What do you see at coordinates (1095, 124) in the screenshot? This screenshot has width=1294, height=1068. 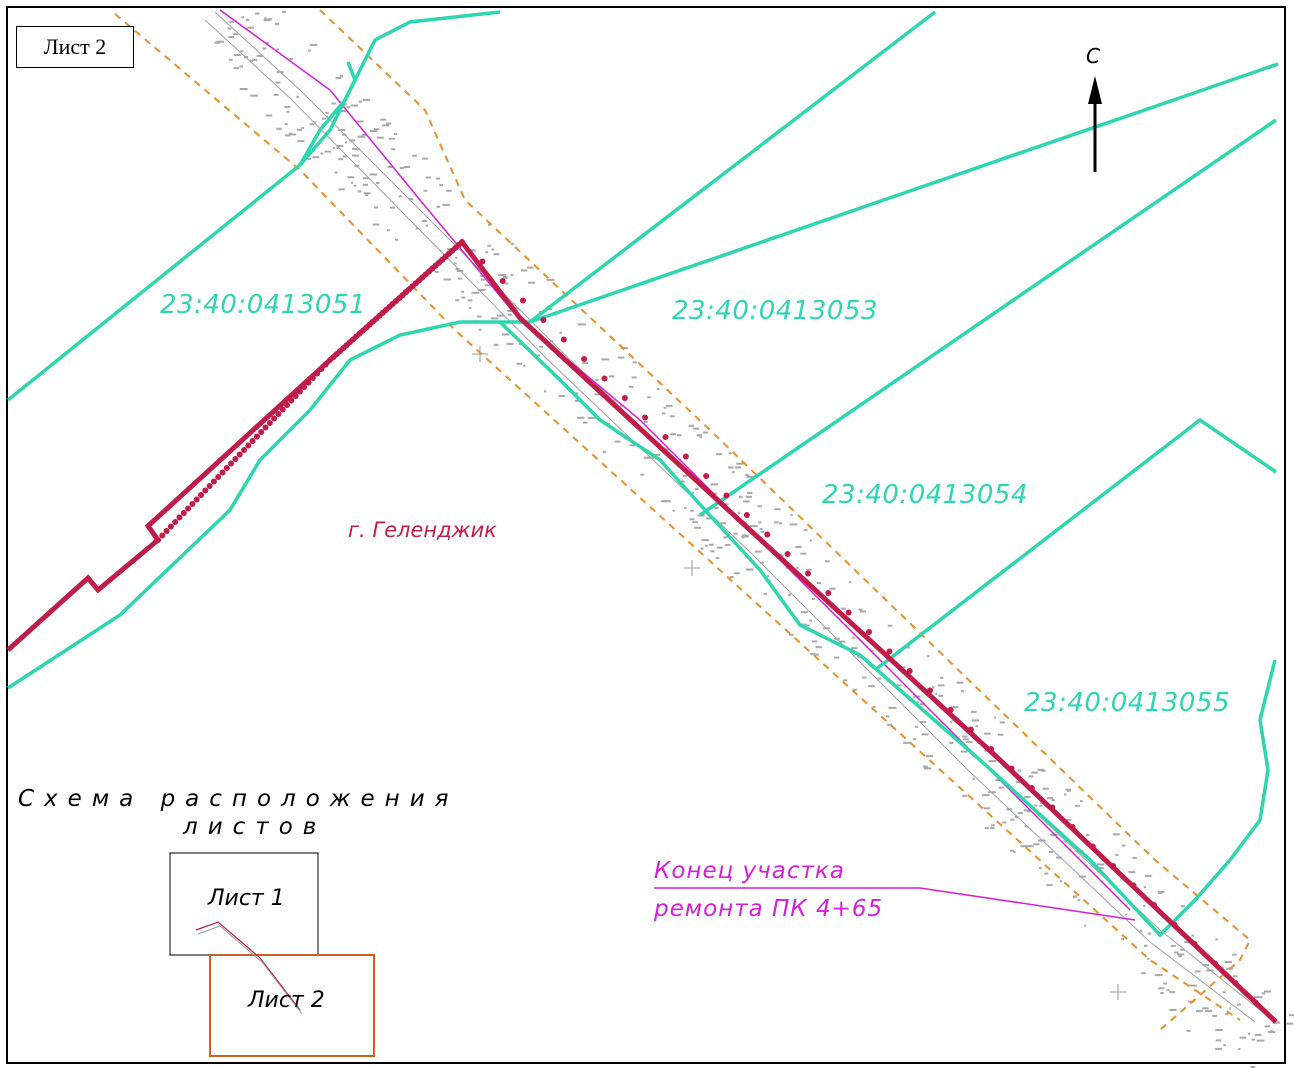 I see `north-arrow-icon` at bounding box center [1095, 124].